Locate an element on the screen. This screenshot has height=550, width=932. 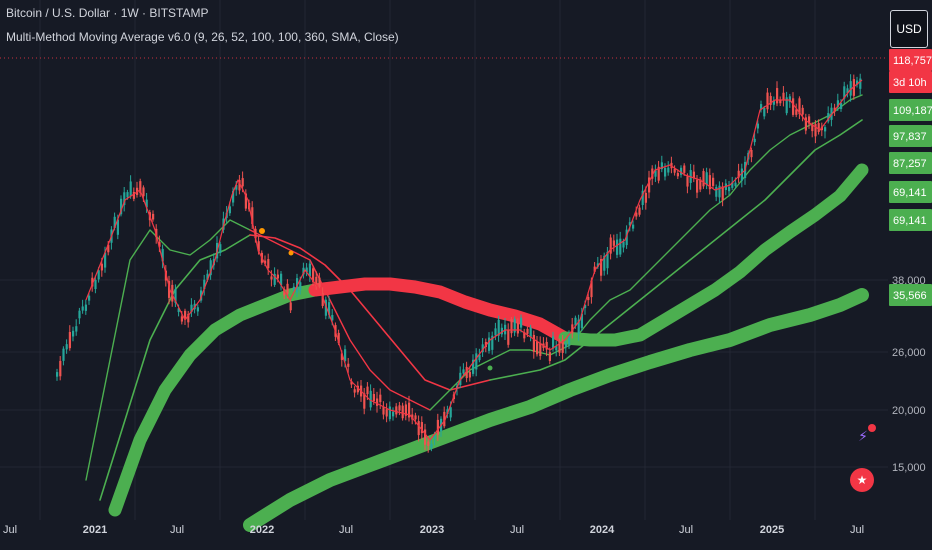
series-segment-ma100 is located at coordinates (215, 400).